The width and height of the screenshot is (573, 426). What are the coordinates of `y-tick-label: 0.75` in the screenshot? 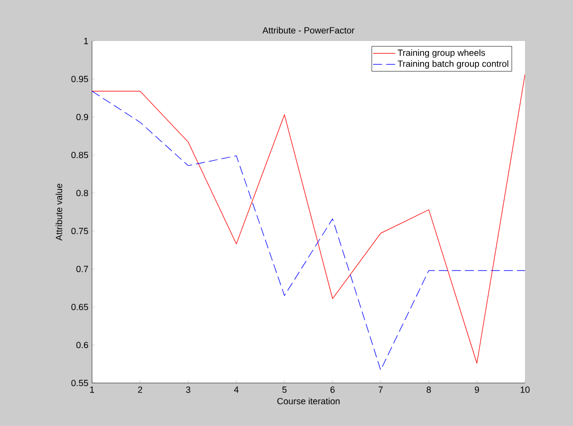 It's located at (79, 231).